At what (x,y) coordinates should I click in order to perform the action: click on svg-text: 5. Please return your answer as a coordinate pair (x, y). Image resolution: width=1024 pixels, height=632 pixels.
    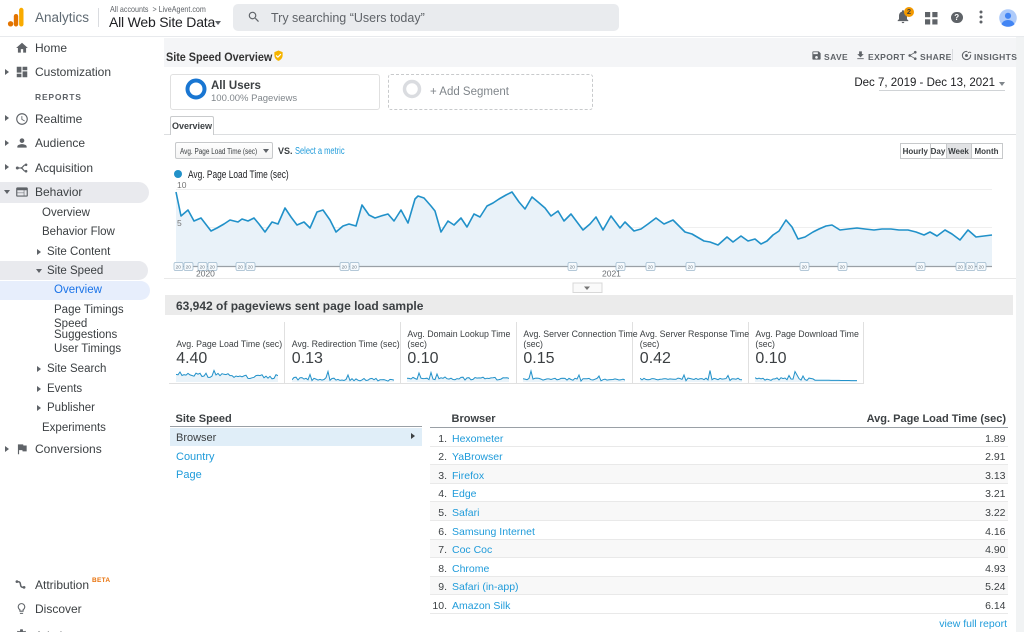
    Looking at the image, I should click on (179, 223).